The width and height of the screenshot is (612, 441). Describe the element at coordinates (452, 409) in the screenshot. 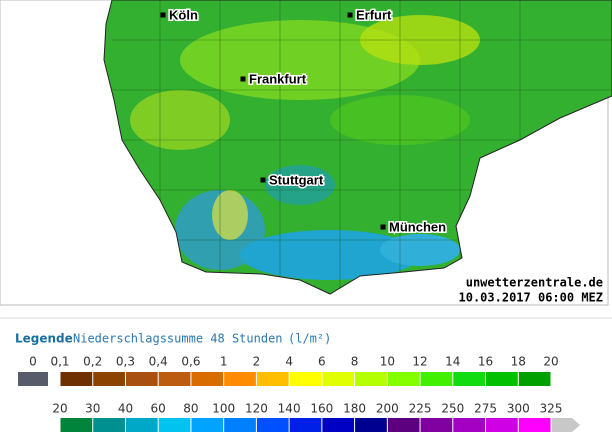

I see `legend-label: 250` at that location.